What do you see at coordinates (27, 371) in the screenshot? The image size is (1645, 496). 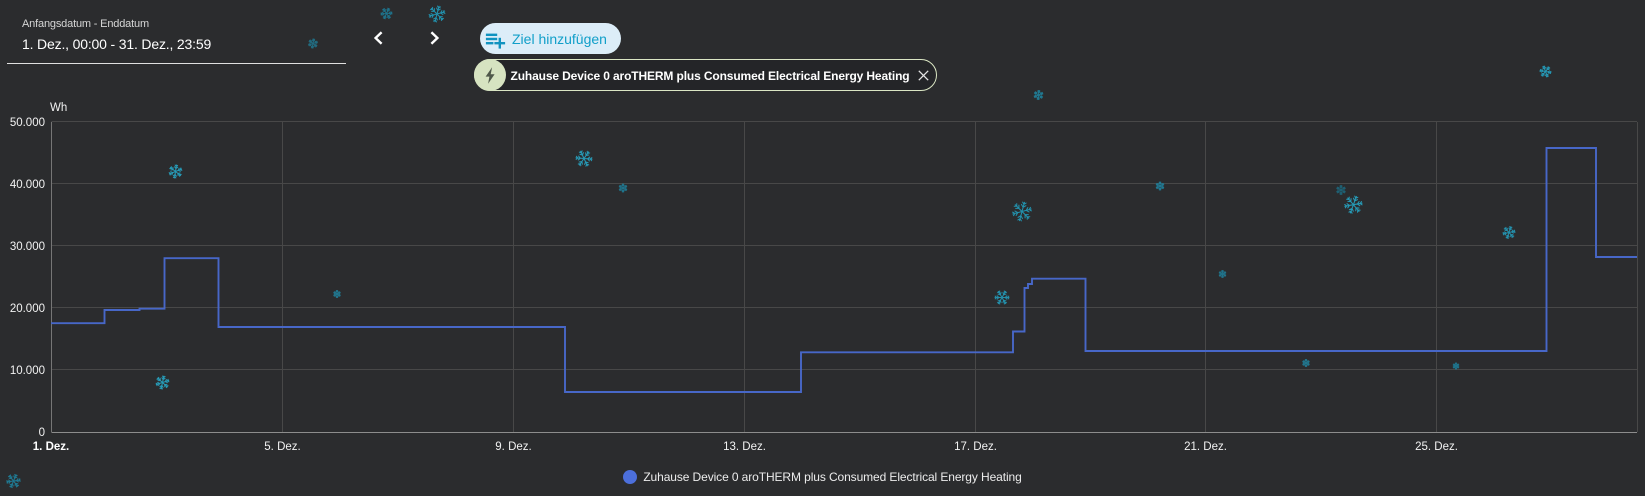 I see `svg-text: 10.000` at bounding box center [27, 371].